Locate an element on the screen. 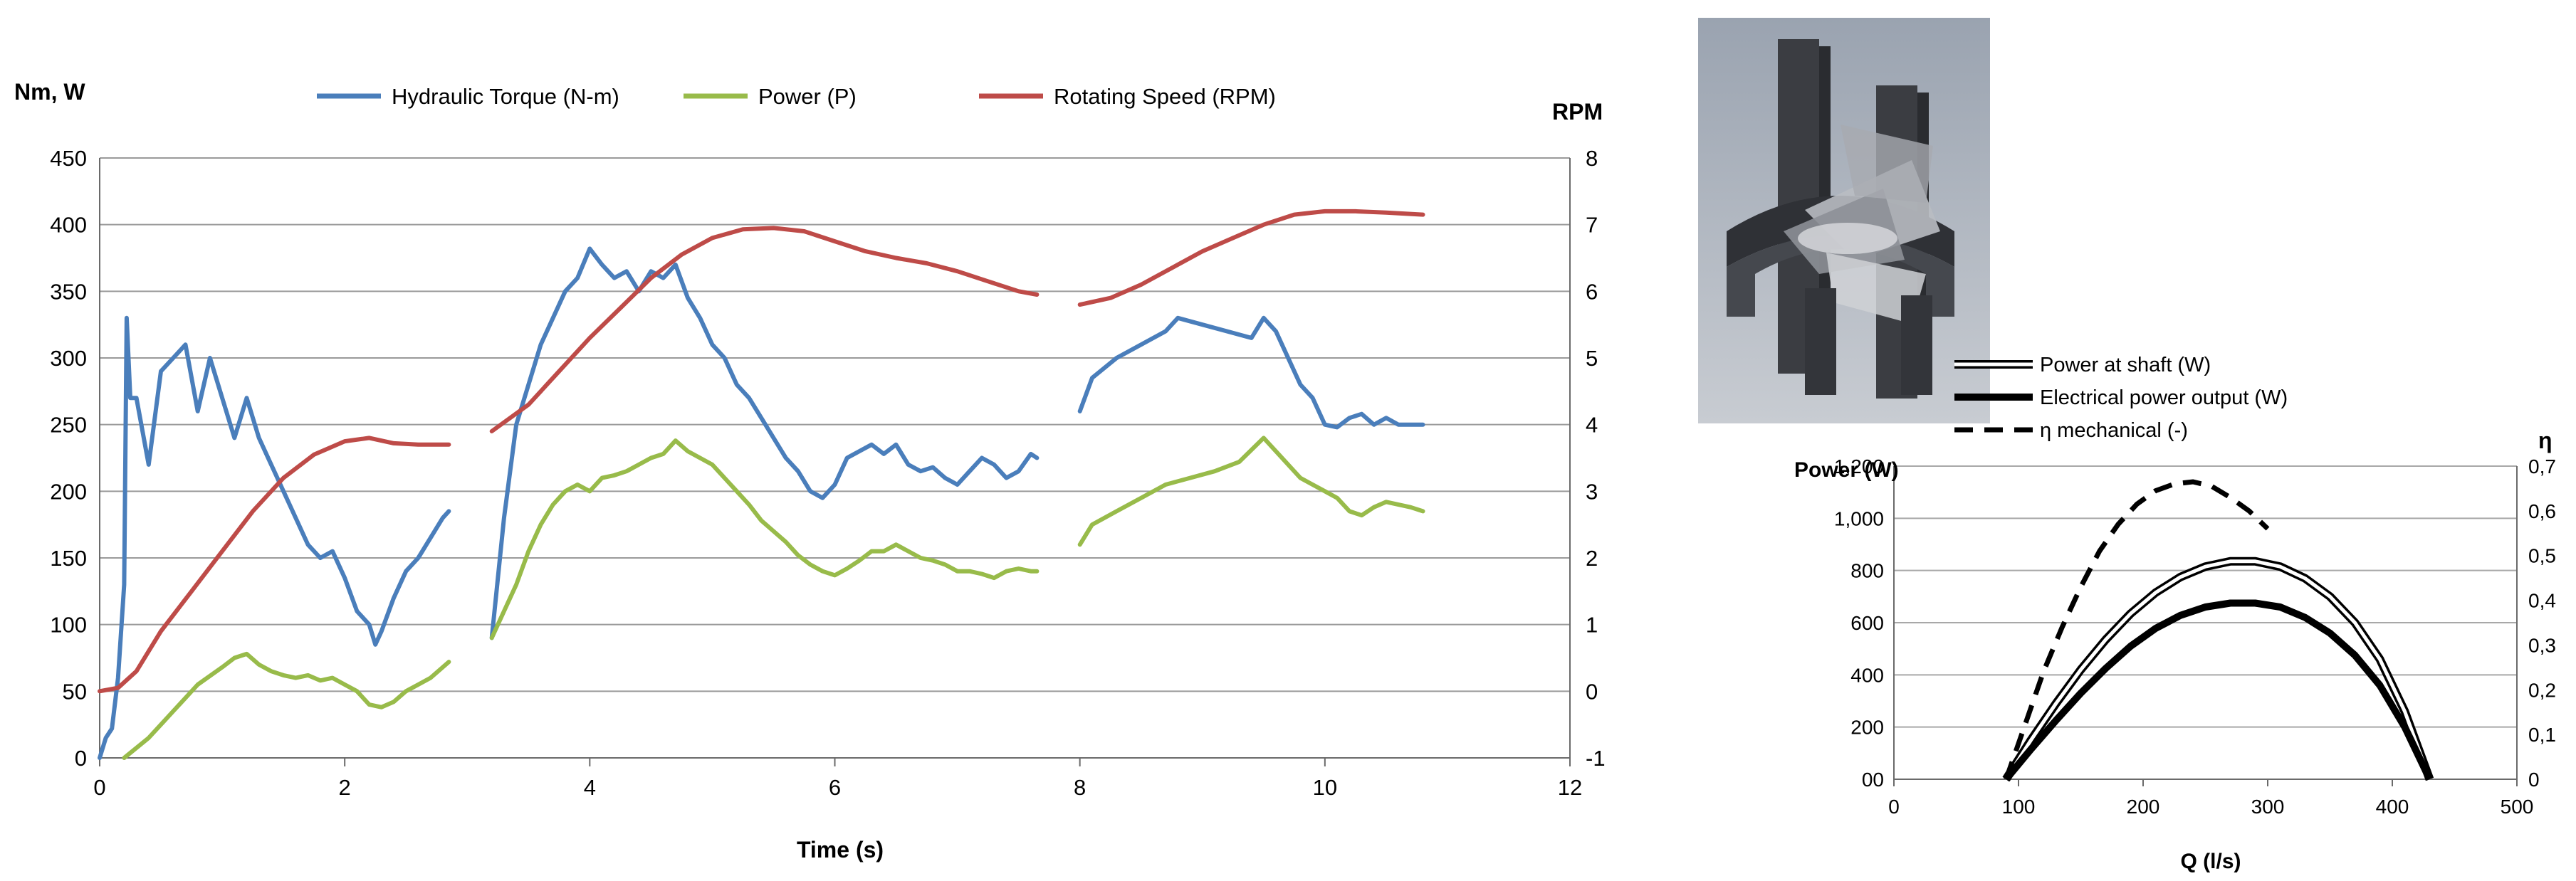 The image size is (2576, 881). main-y-left-tick: 350 is located at coordinates (68, 291).